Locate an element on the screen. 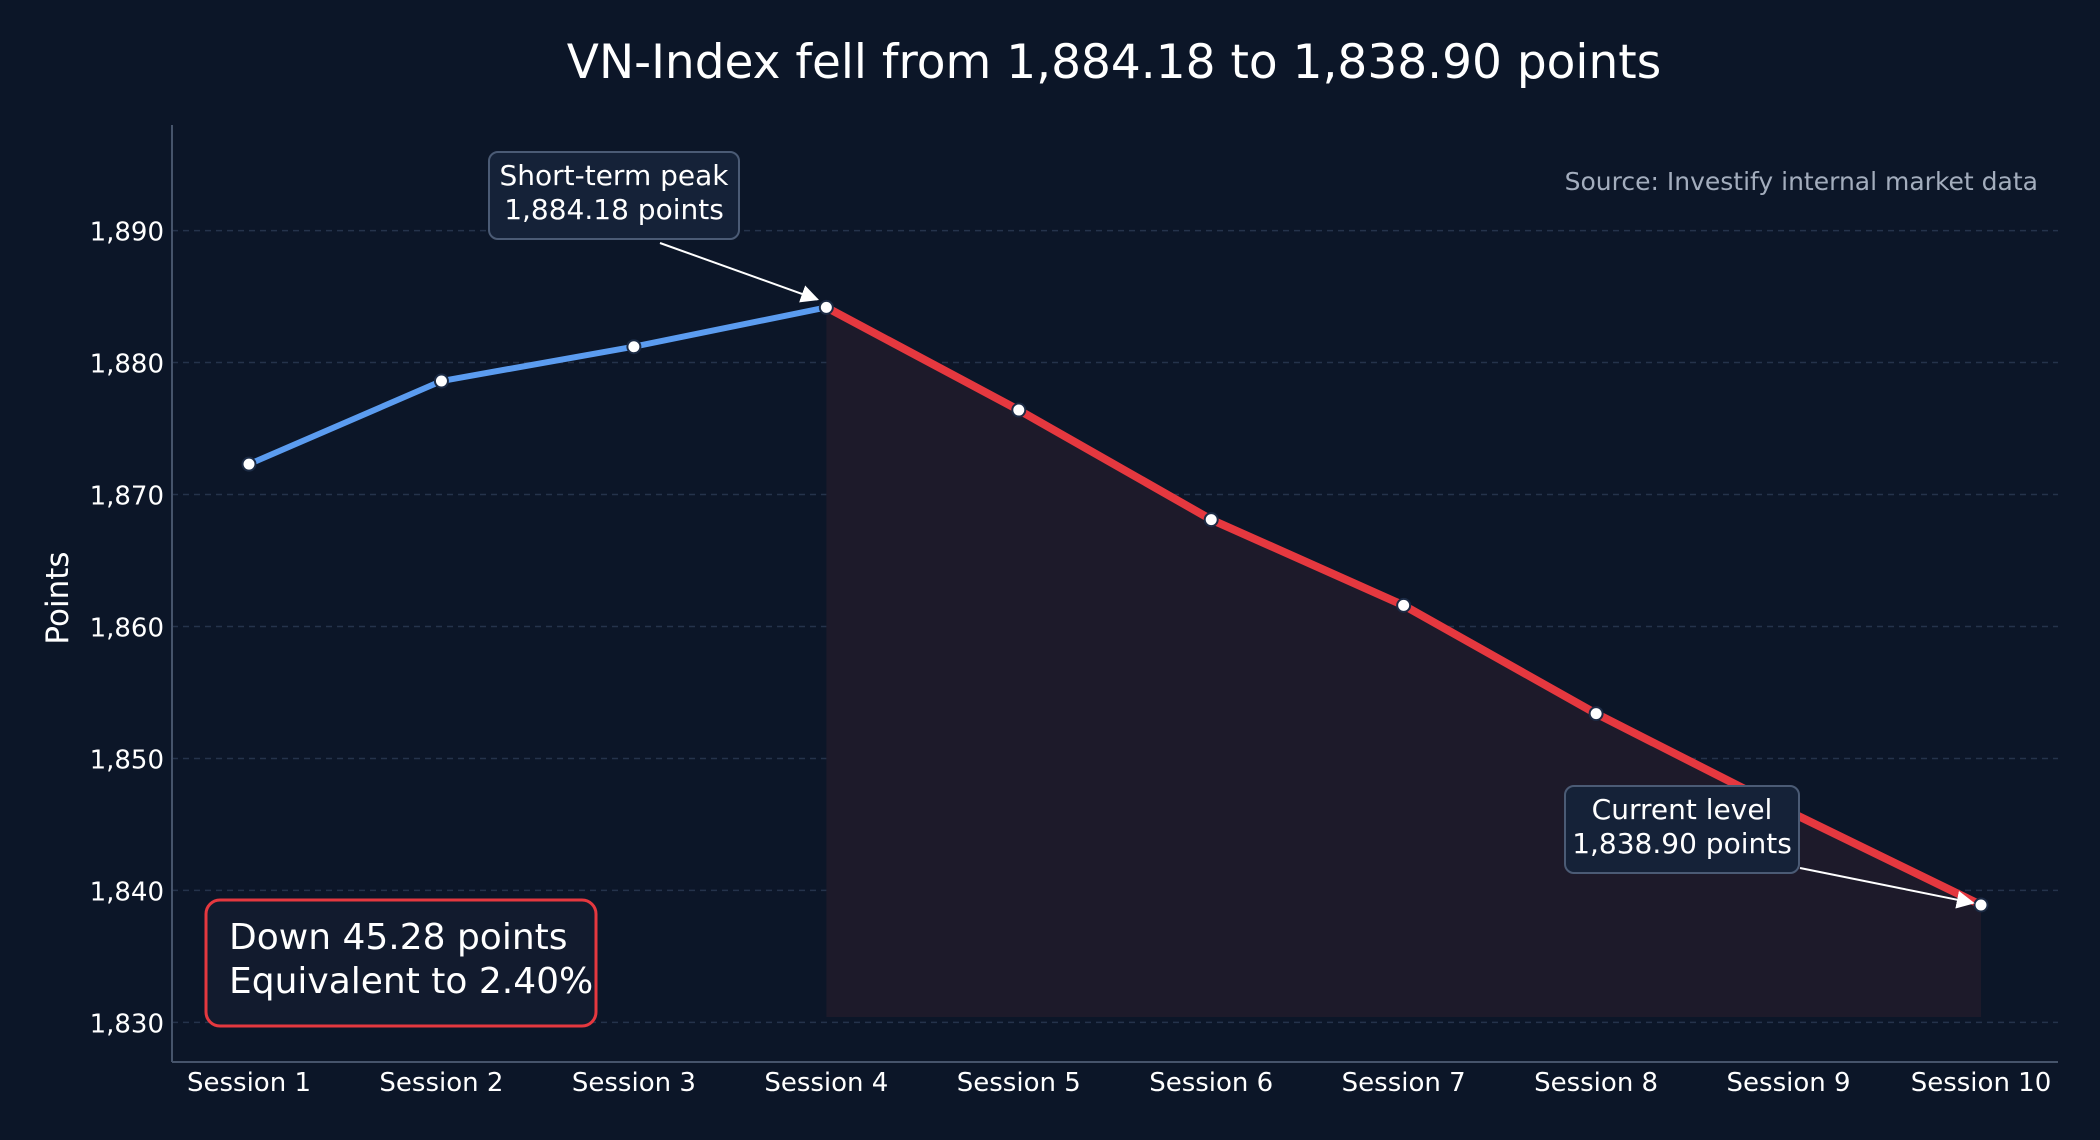 The height and width of the screenshot is (1140, 2100). peak-annotation-arrow is located at coordinates (739, 272).